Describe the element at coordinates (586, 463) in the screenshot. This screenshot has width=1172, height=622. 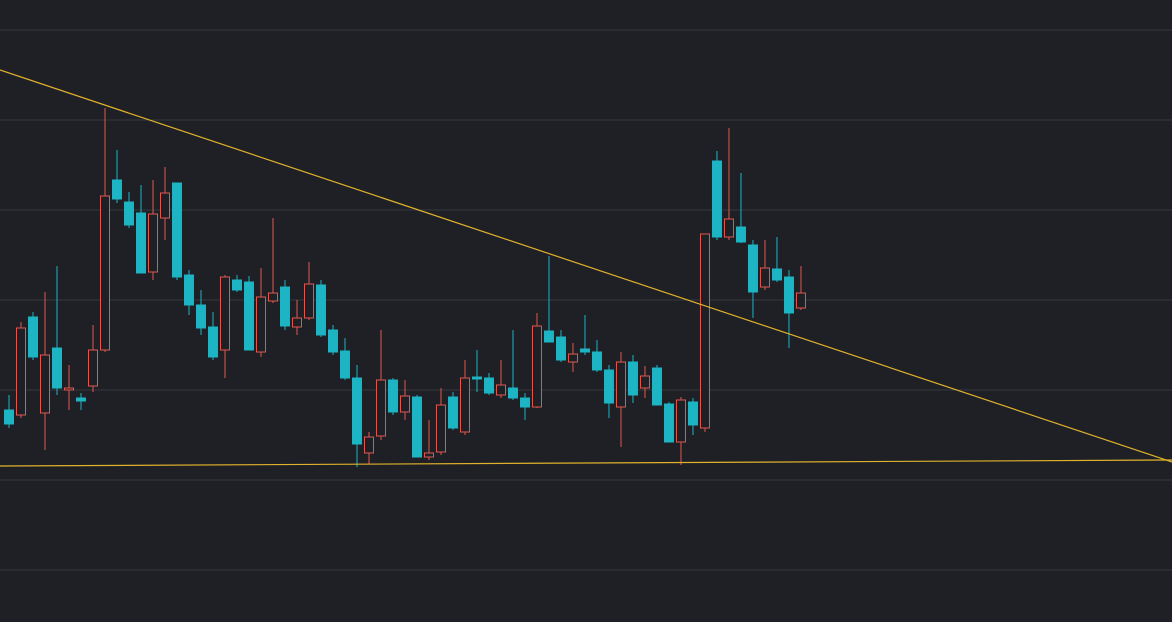
I see `trend-line` at that location.